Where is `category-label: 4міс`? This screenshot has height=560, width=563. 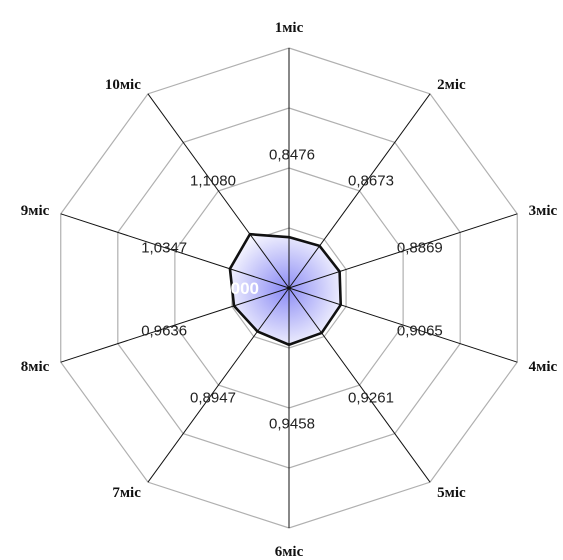 category-label: 4міс is located at coordinates (543, 367).